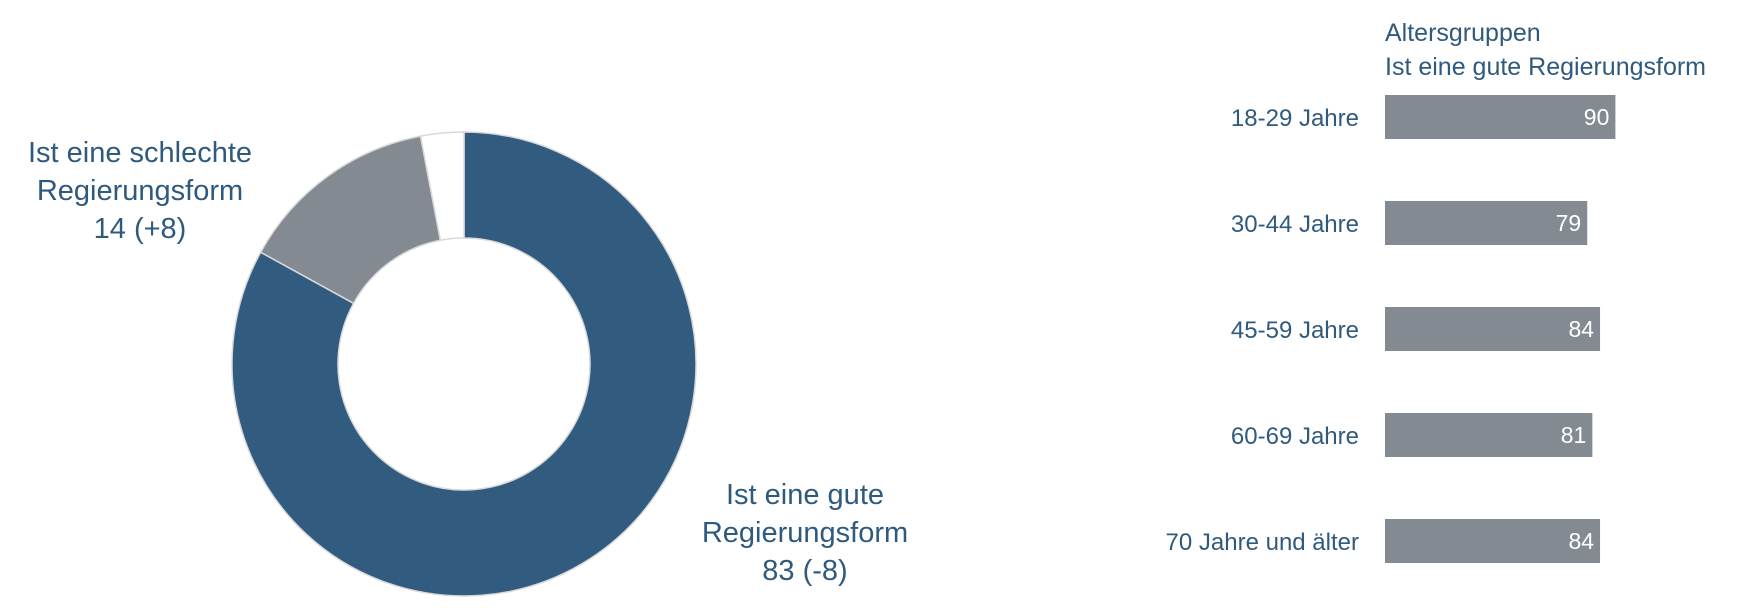 The height and width of the screenshot is (614, 1745). Describe the element at coordinates (1262, 542) in the screenshot. I see `bar-category-label-5: 70 Jahre und älter` at that location.